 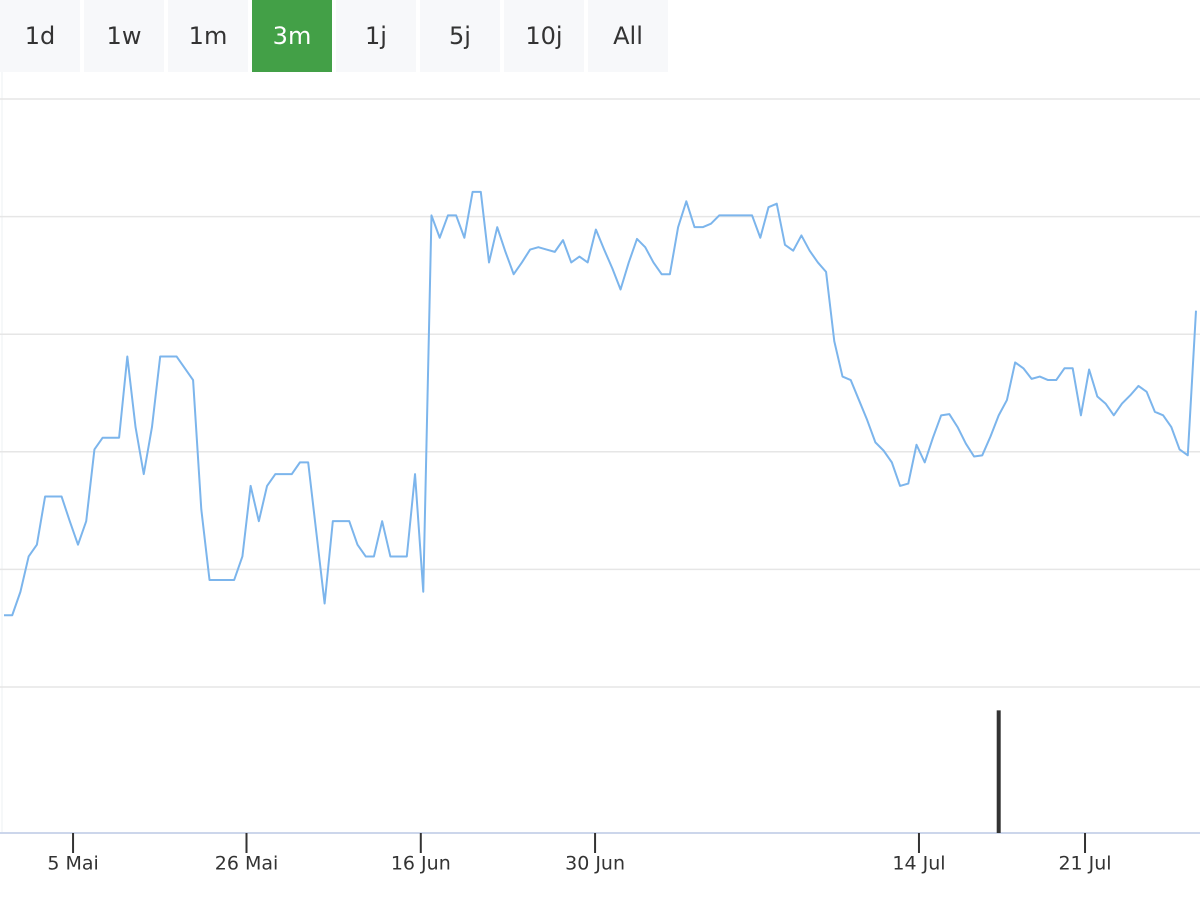 What do you see at coordinates (421, 864) in the screenshot?
I see `x-tick-label: 16 Jun` at bounding box center [421, 864].